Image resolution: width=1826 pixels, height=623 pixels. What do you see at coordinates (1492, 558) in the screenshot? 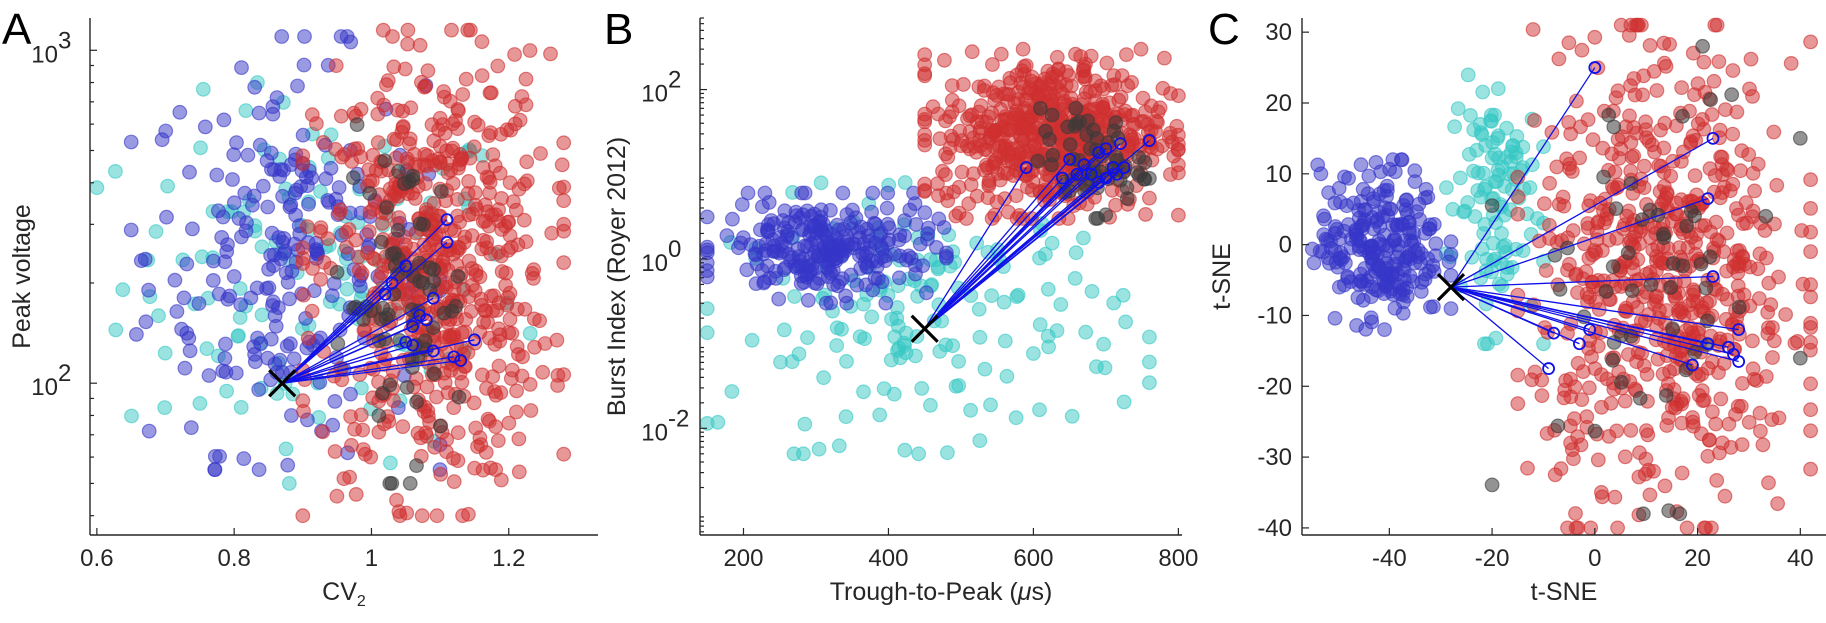
I see `x-tick-label: -20` at bounding box center [1492, 558].